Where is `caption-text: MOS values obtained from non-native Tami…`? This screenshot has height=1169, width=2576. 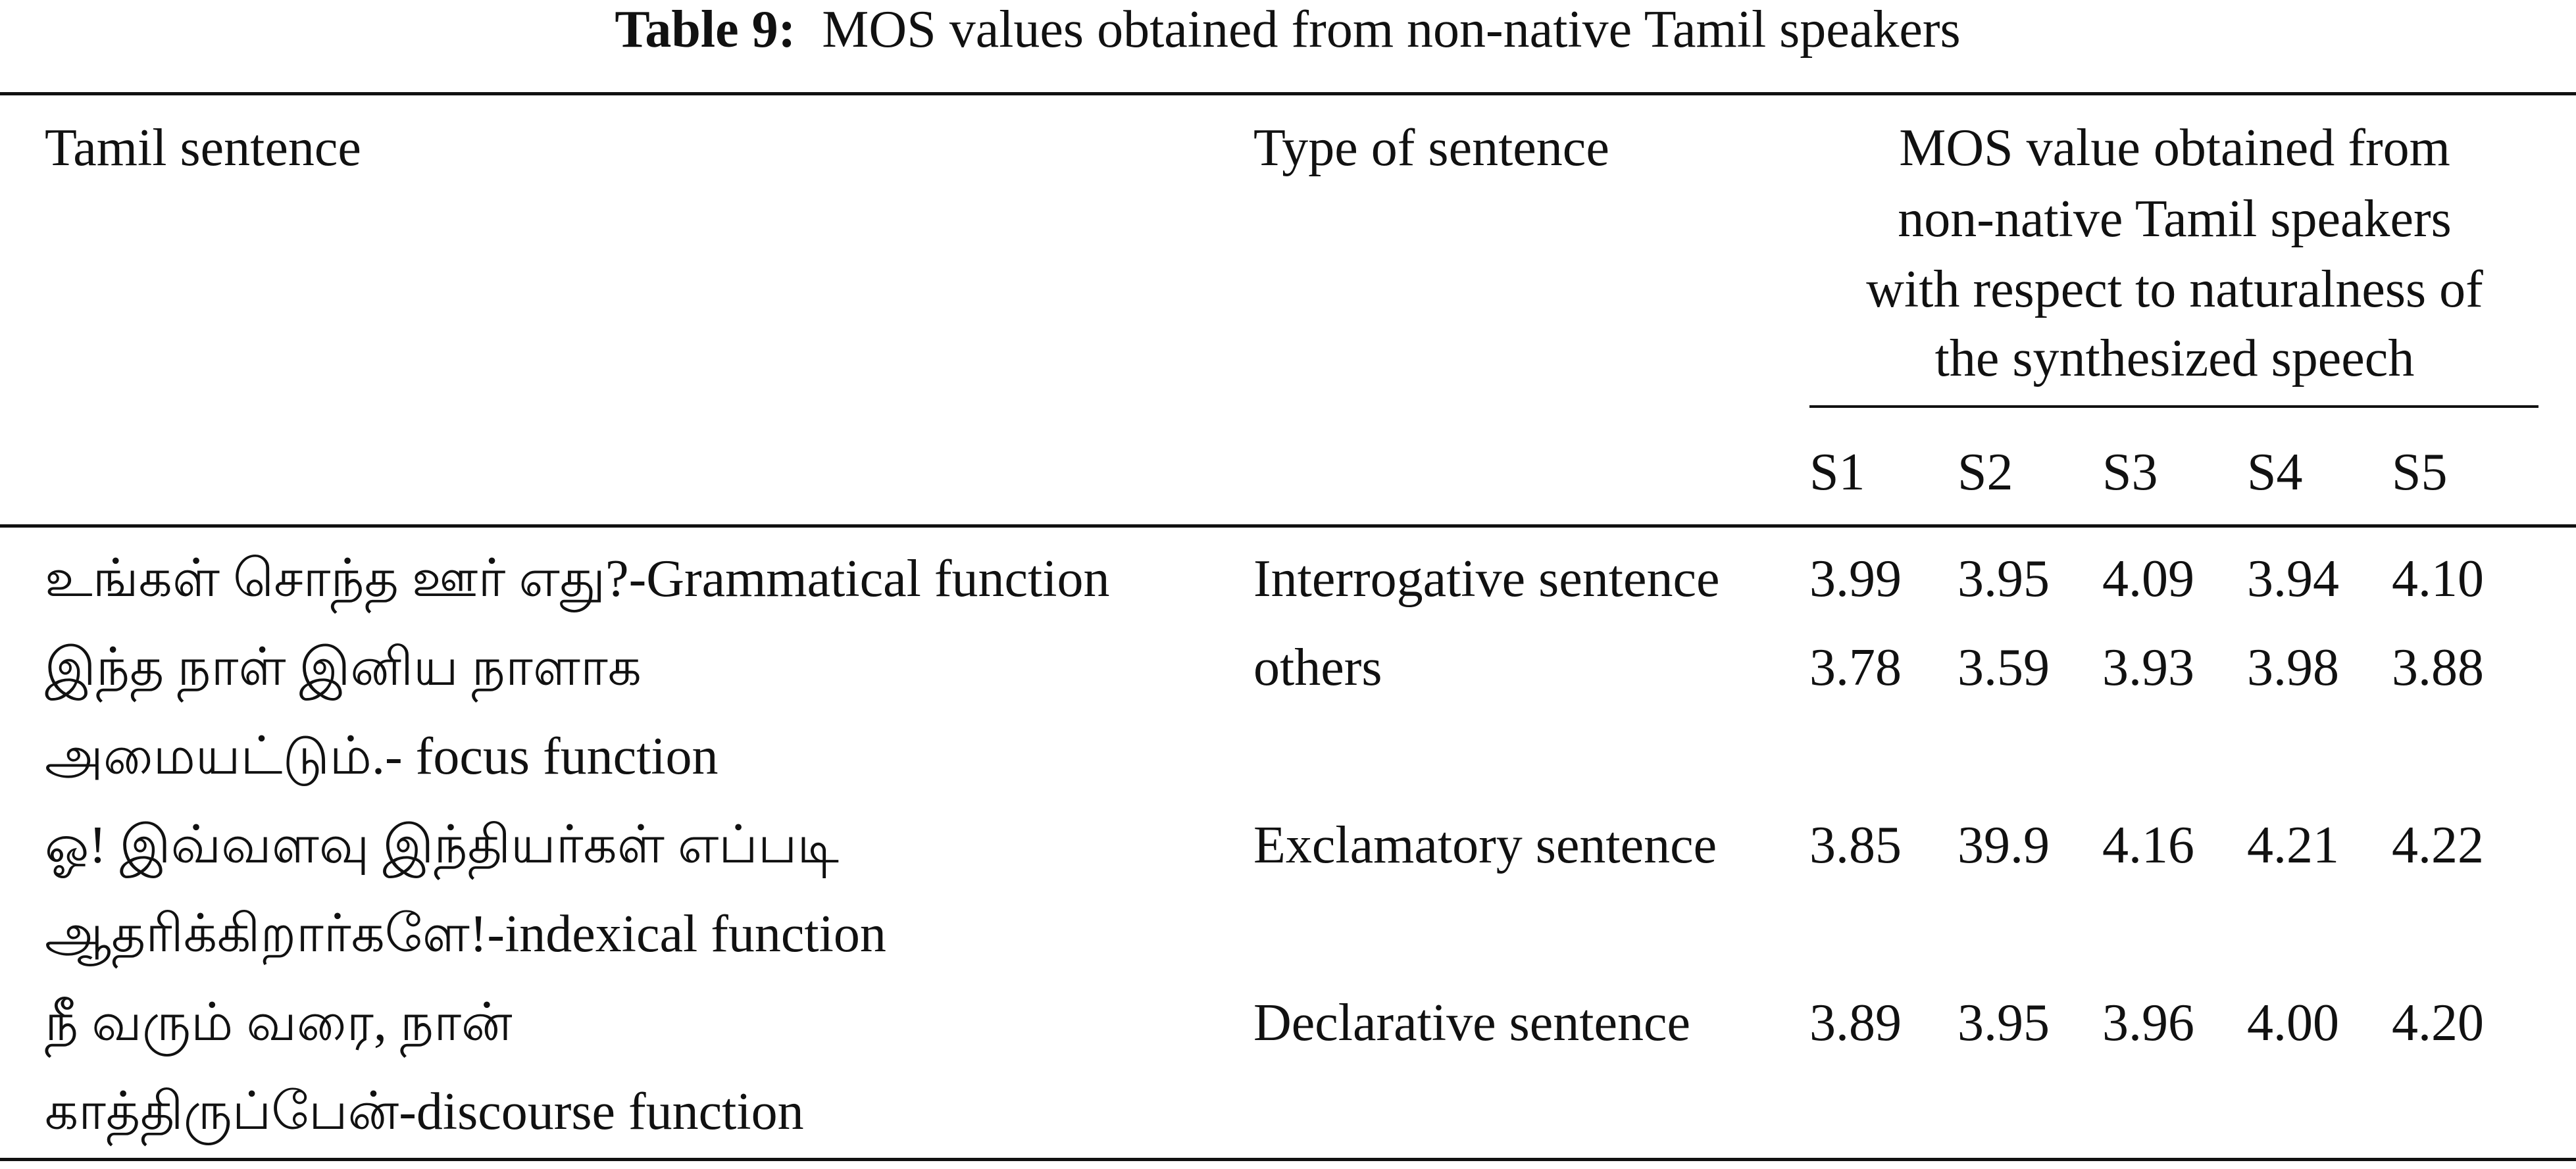
caption-text: MOS values obtained from non-native Tami… is located at coordinates (1392, 30).